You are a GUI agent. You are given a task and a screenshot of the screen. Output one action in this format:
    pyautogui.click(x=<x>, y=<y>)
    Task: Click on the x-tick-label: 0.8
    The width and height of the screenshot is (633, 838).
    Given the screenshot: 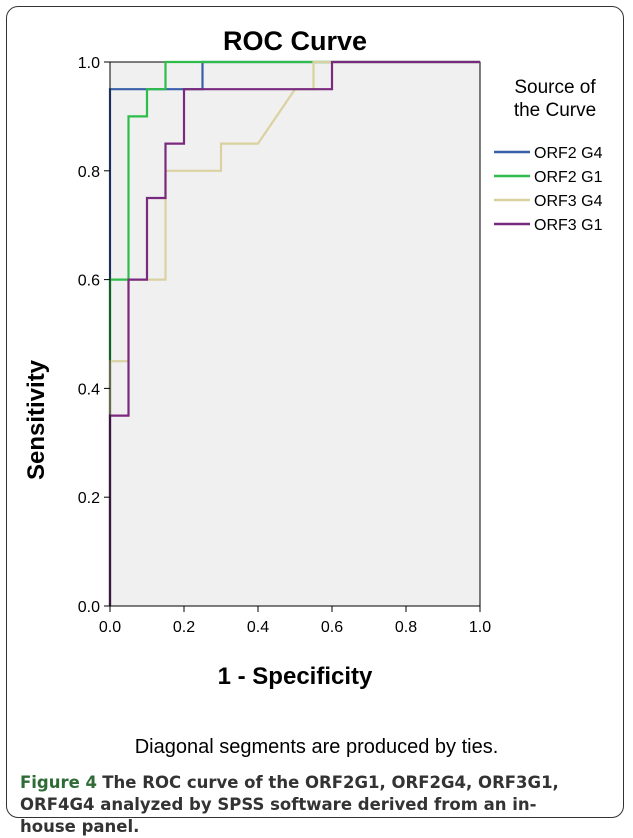 What is the action you would take?
    pyautogui.click(x=406, y=627)
    